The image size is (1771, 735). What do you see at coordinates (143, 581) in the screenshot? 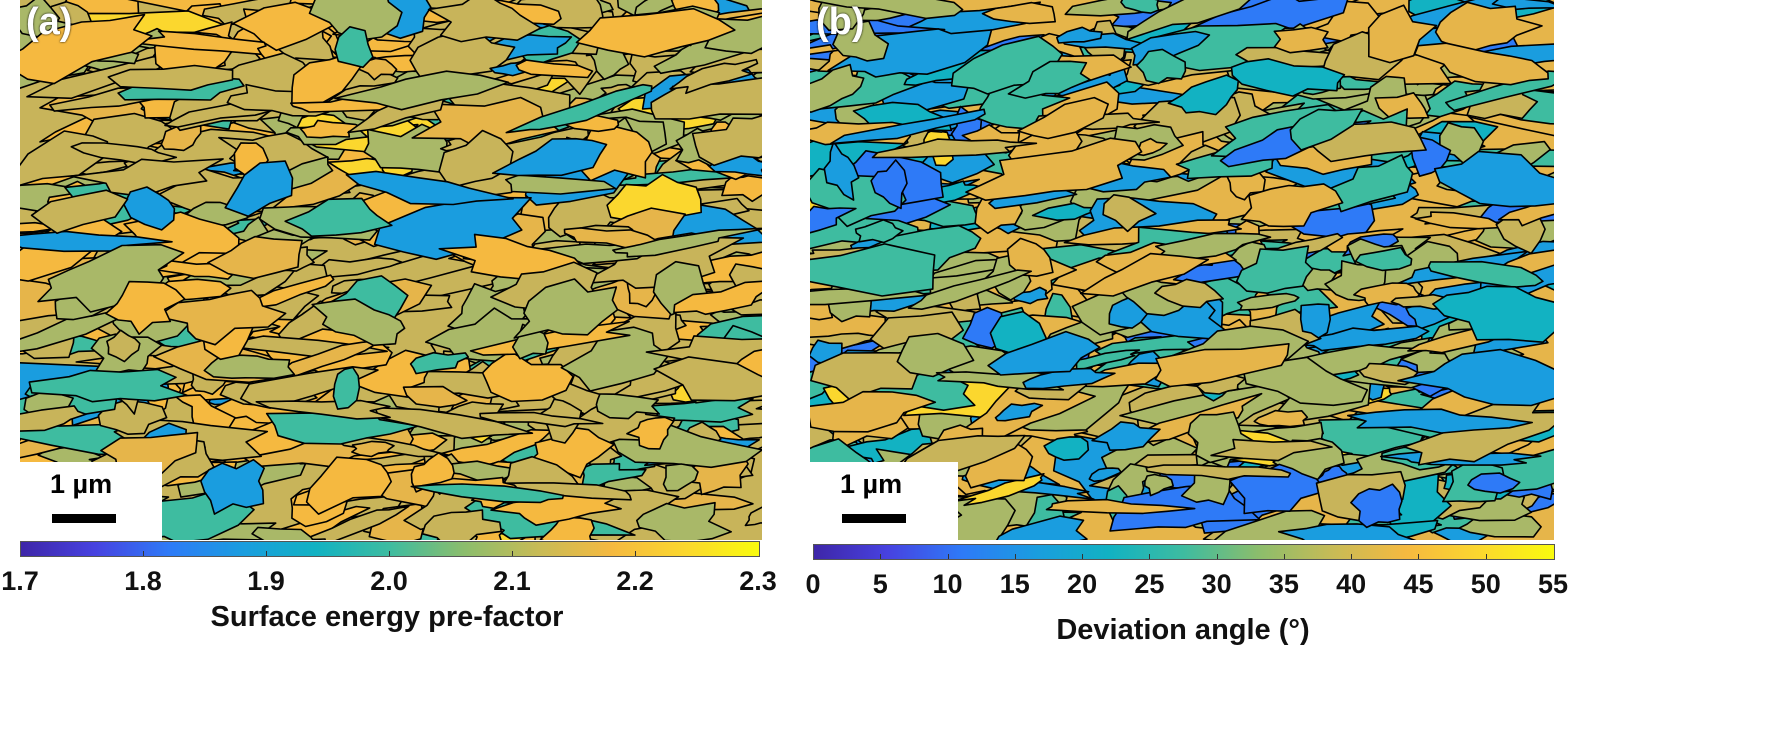
I see `colorbar-tick-label: 1.8` at bounding box center [143, 581].